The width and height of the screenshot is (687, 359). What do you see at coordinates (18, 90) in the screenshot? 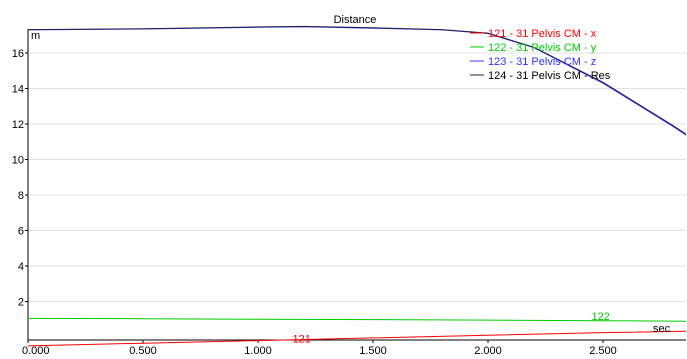
I see `y-tick-label: 14` at bounding box center [18, 90].